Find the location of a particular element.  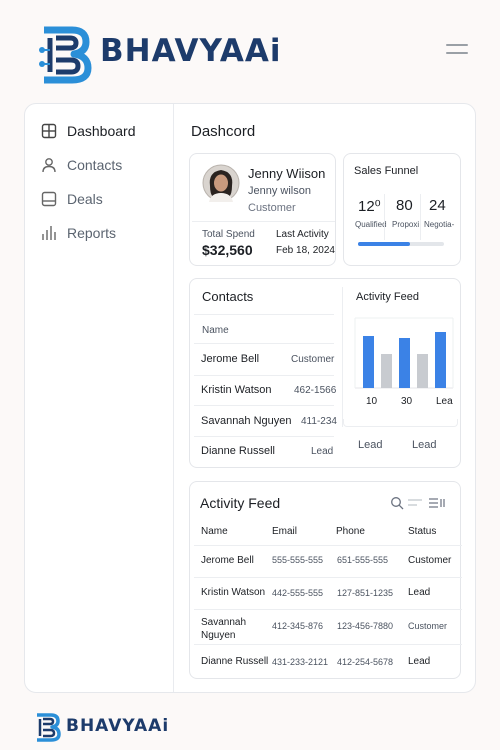

footer-logo-icon is located at coordinates (49, 727).